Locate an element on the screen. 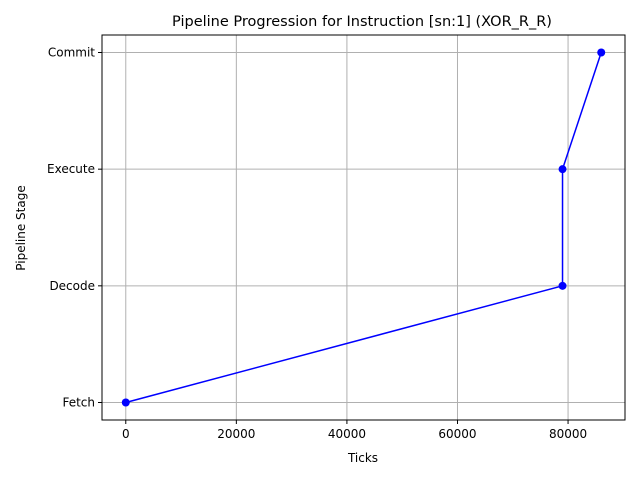 The height and width of the screenshot is (480, 640). x-tick-label: 0 is located at coordinates (126, 434).